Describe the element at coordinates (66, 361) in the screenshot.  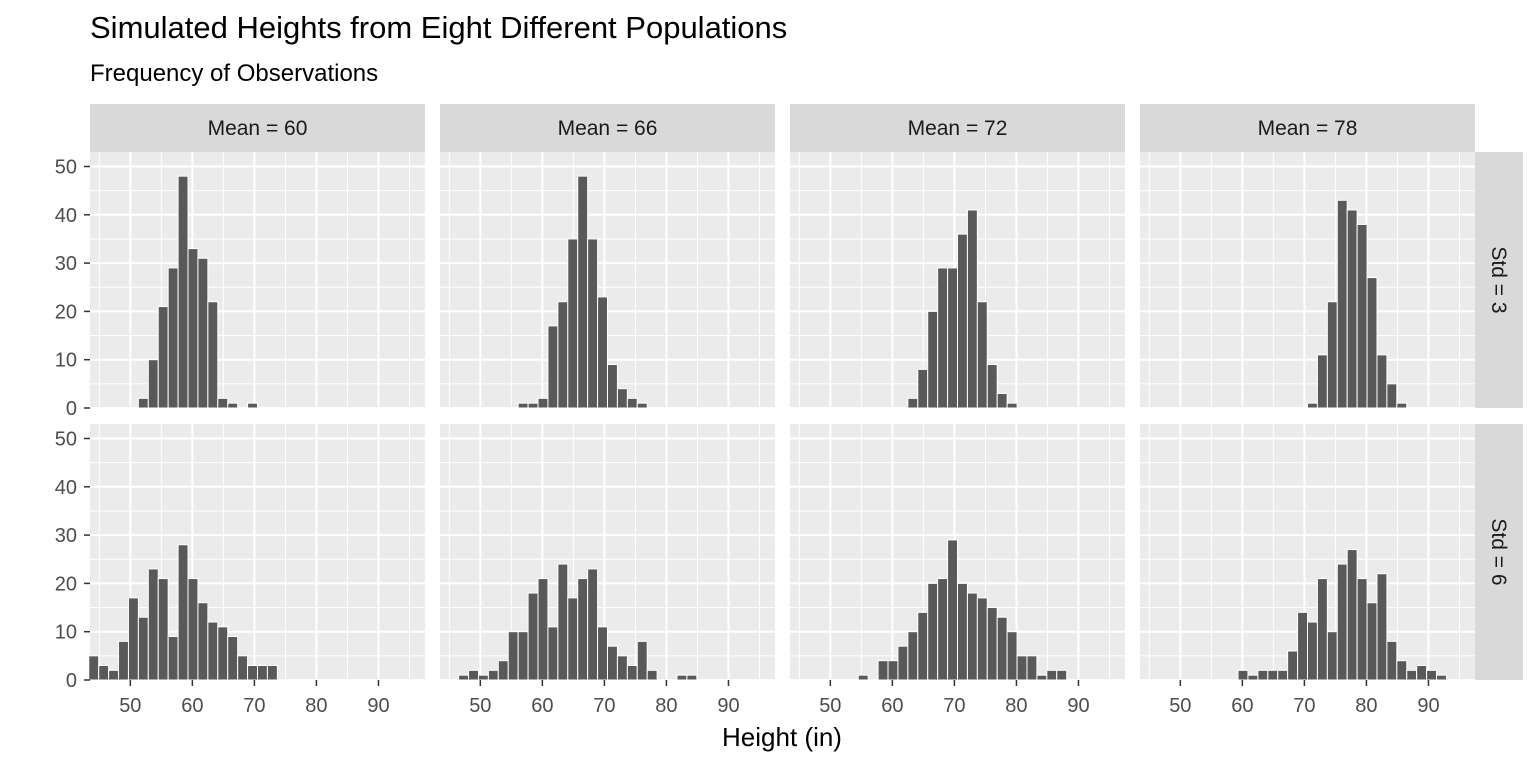
I see `y-tick-label: 10` at that location.